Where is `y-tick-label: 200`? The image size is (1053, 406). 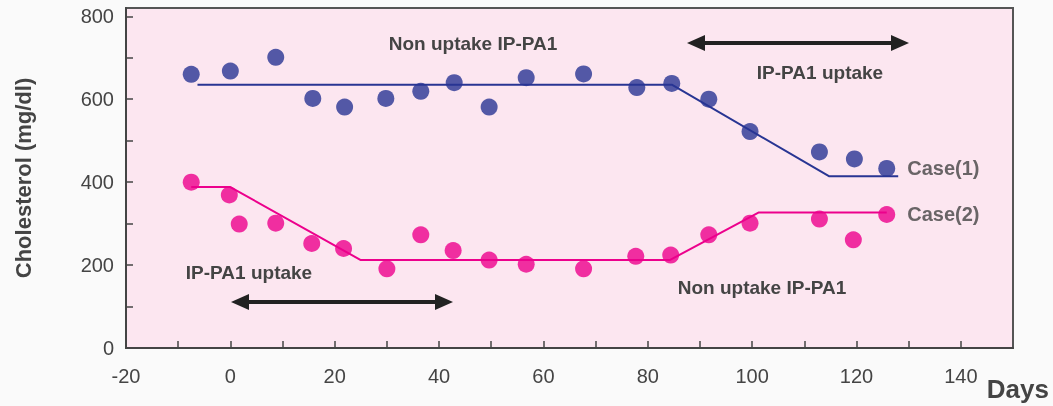 y-tick-label: 200 is located at coordinates (97, 265).